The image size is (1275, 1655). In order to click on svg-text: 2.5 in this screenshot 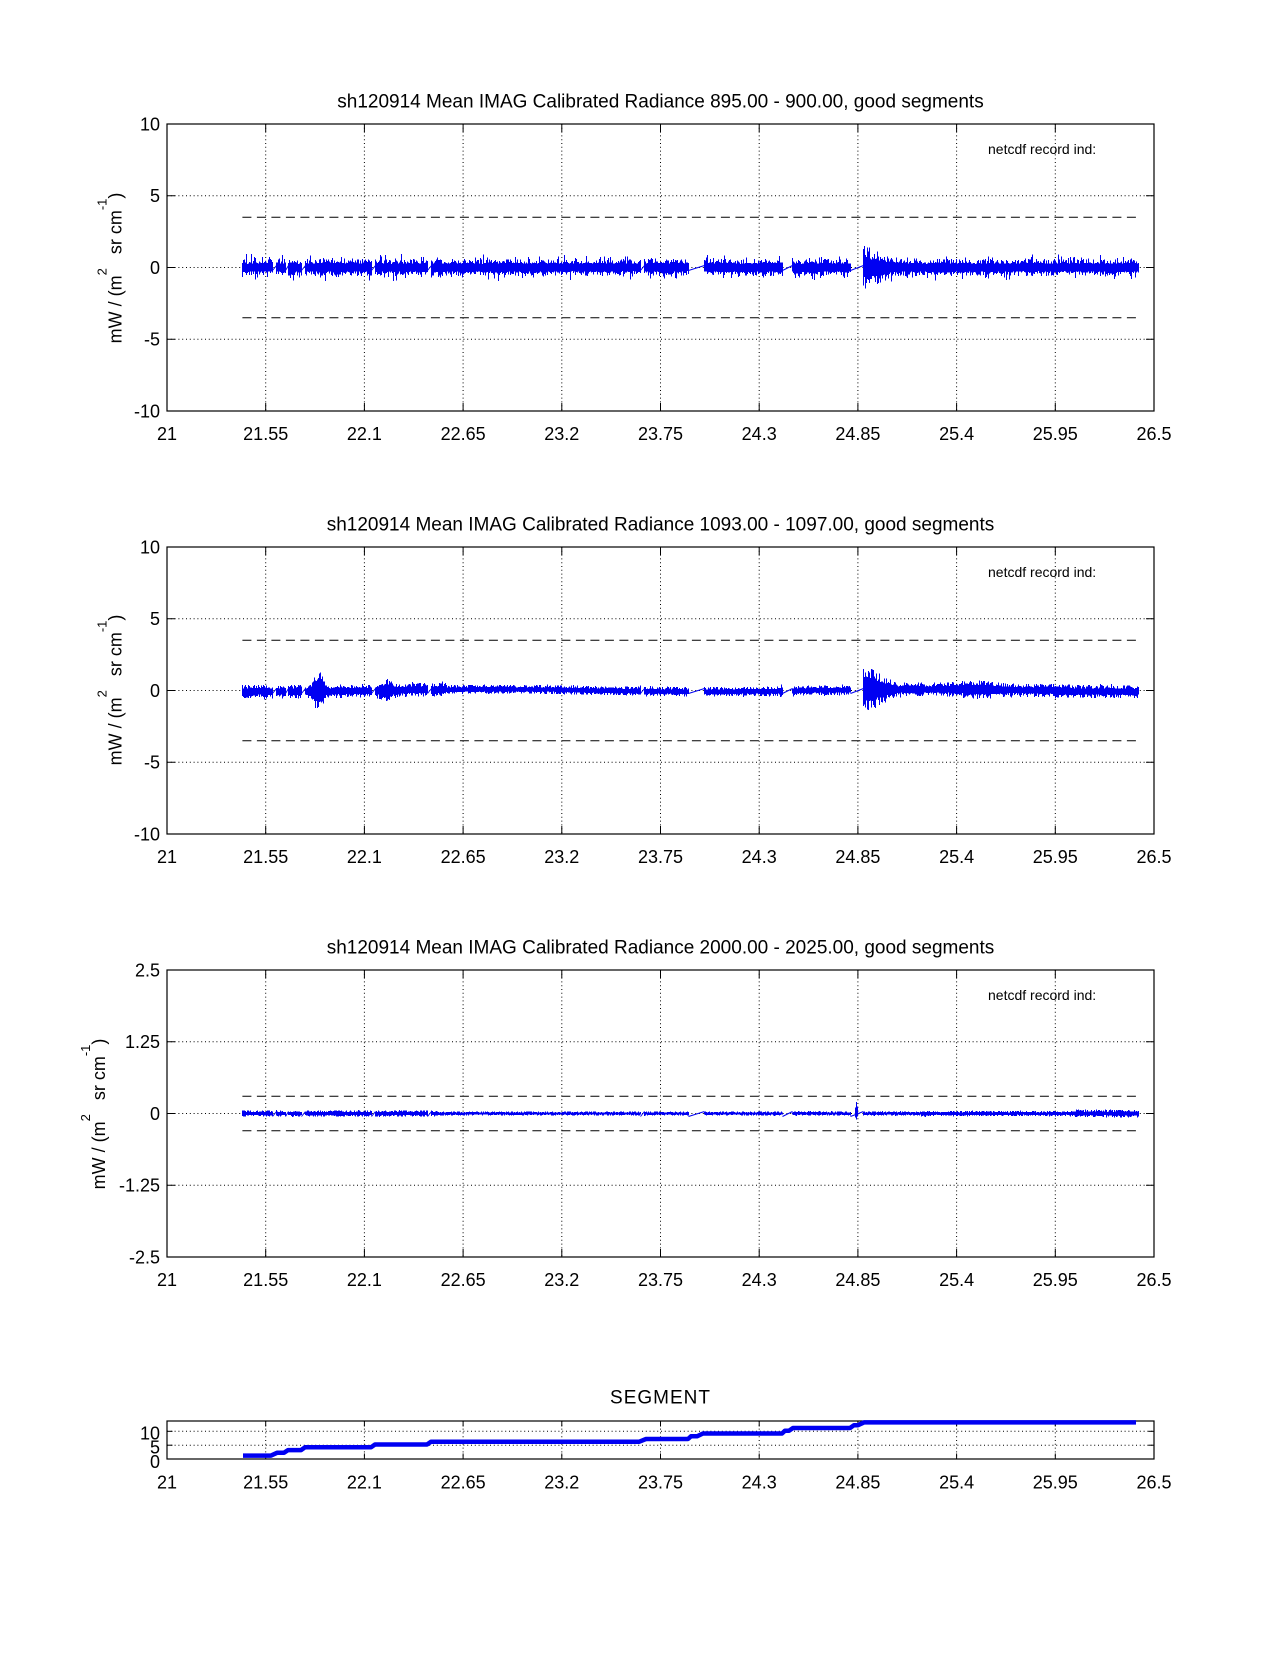, I will do `click(147, 970)`.